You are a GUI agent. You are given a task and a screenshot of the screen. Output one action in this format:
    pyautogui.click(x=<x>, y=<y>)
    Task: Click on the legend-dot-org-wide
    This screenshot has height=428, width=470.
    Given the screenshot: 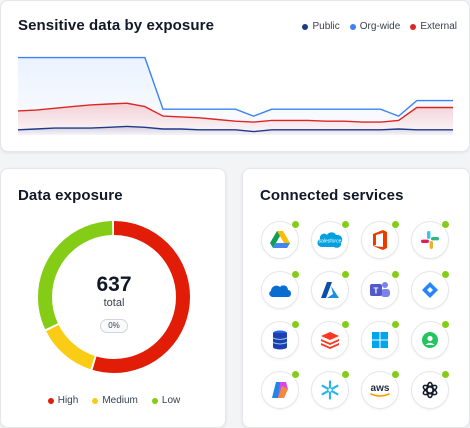 What is the action you would take?
    pyautogui.click(x=352, y=26)
    